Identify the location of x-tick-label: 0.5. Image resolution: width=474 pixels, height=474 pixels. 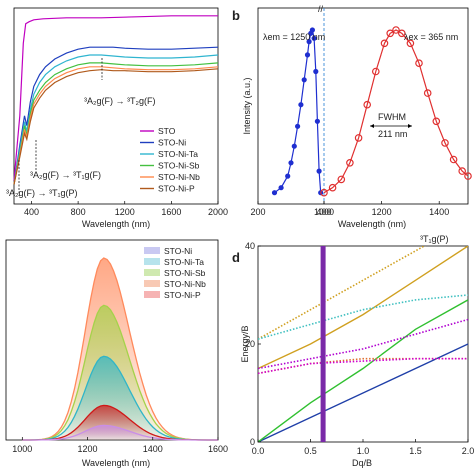
(310, 451).